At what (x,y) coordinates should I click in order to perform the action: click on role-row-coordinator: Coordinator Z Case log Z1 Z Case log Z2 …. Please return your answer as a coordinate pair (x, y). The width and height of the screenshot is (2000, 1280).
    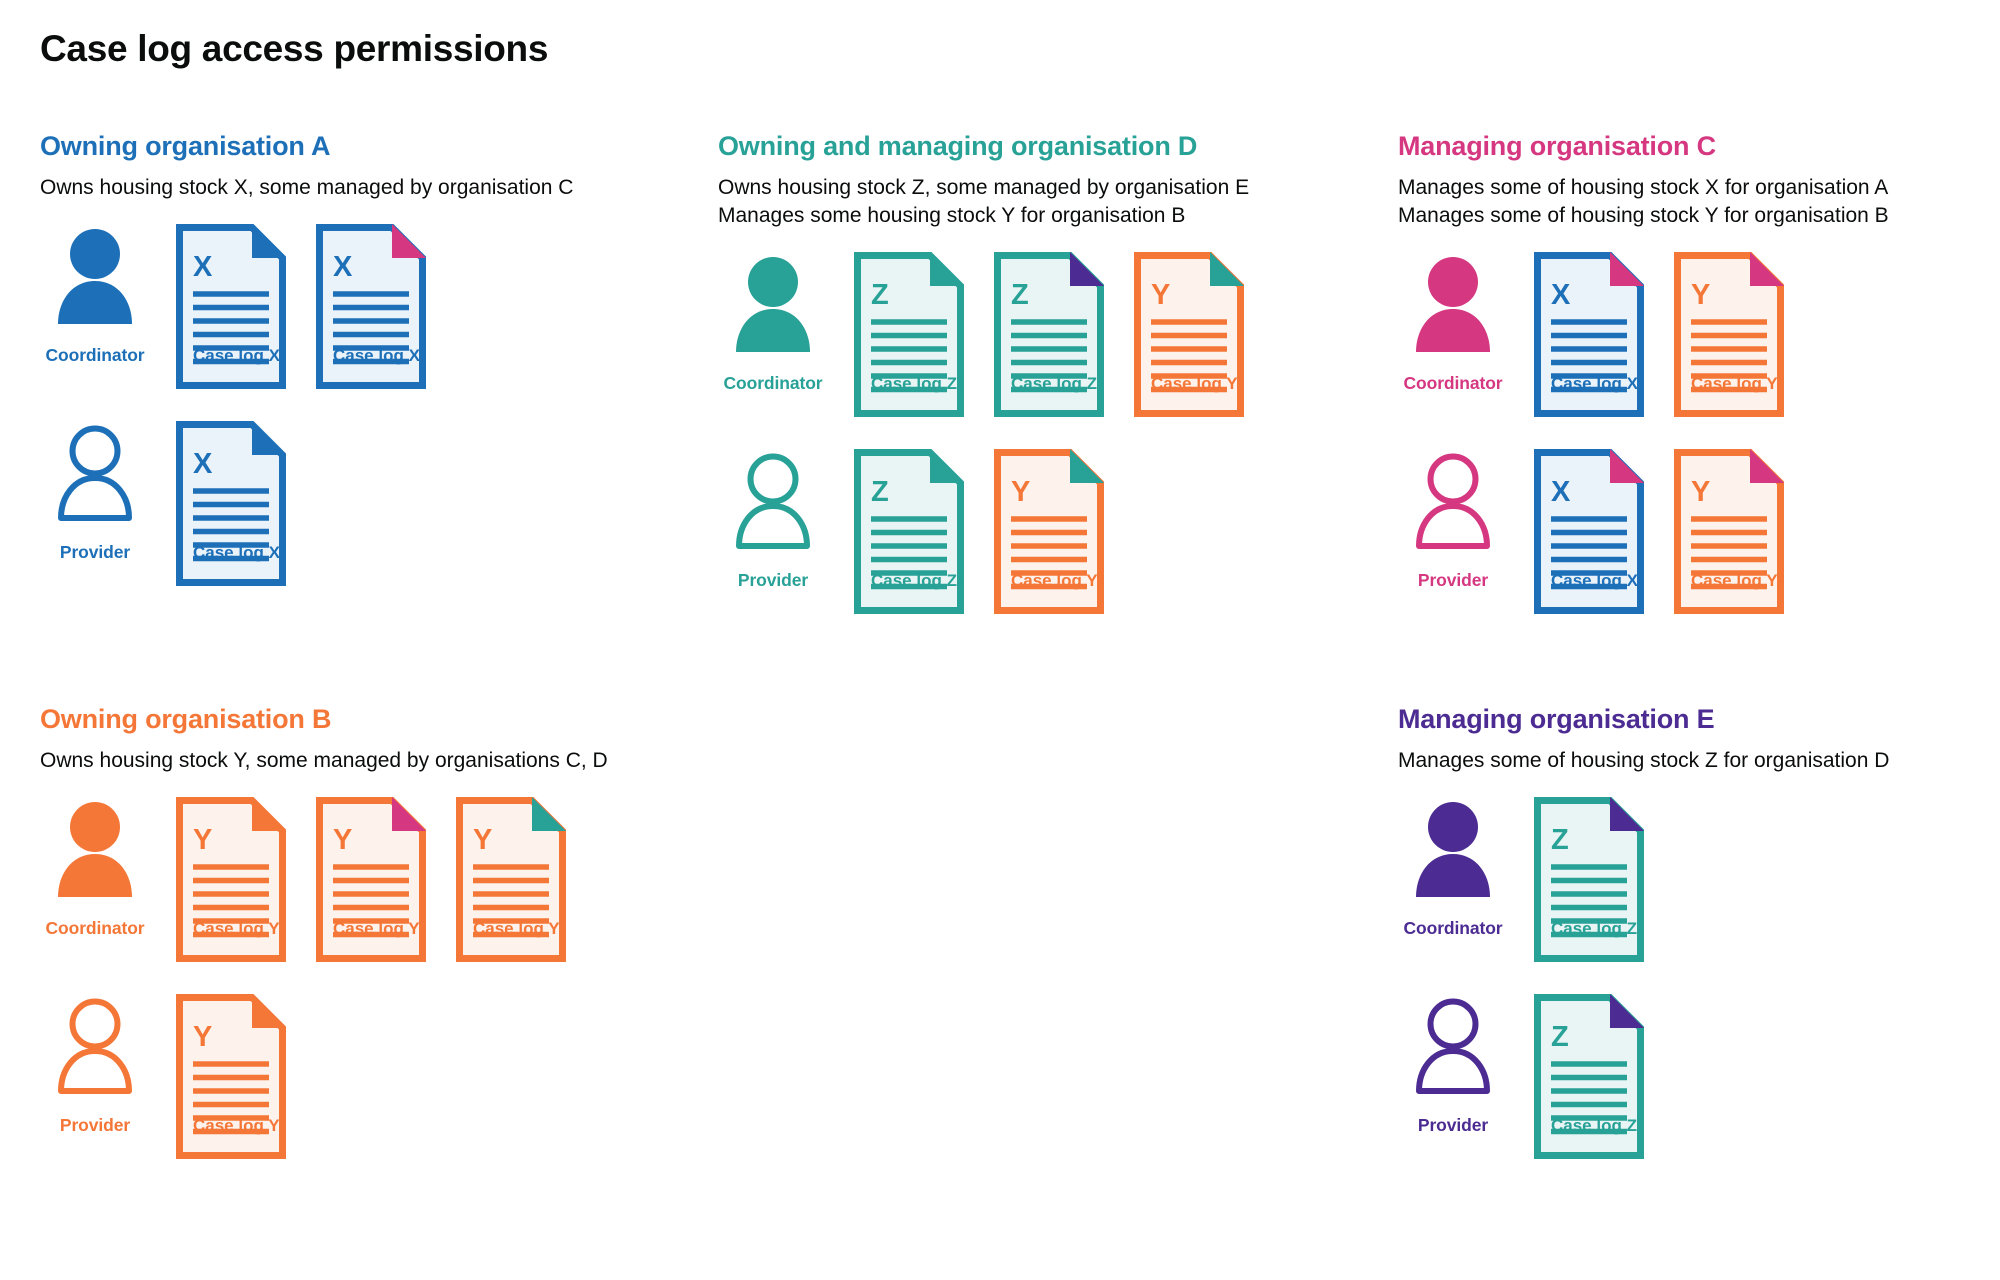
    Looking at the image, I should click on (983, 334).